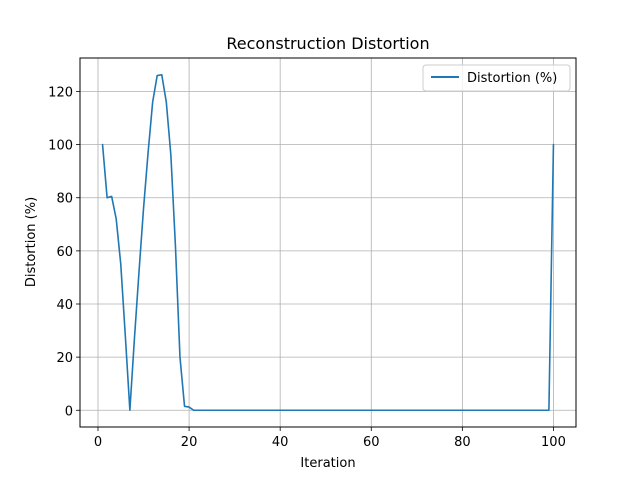 This screenshot has height=480, width=640. Describe the element at coordinates (189, 442) in the screenshot. I see `x-tick-label: 20` at that location.